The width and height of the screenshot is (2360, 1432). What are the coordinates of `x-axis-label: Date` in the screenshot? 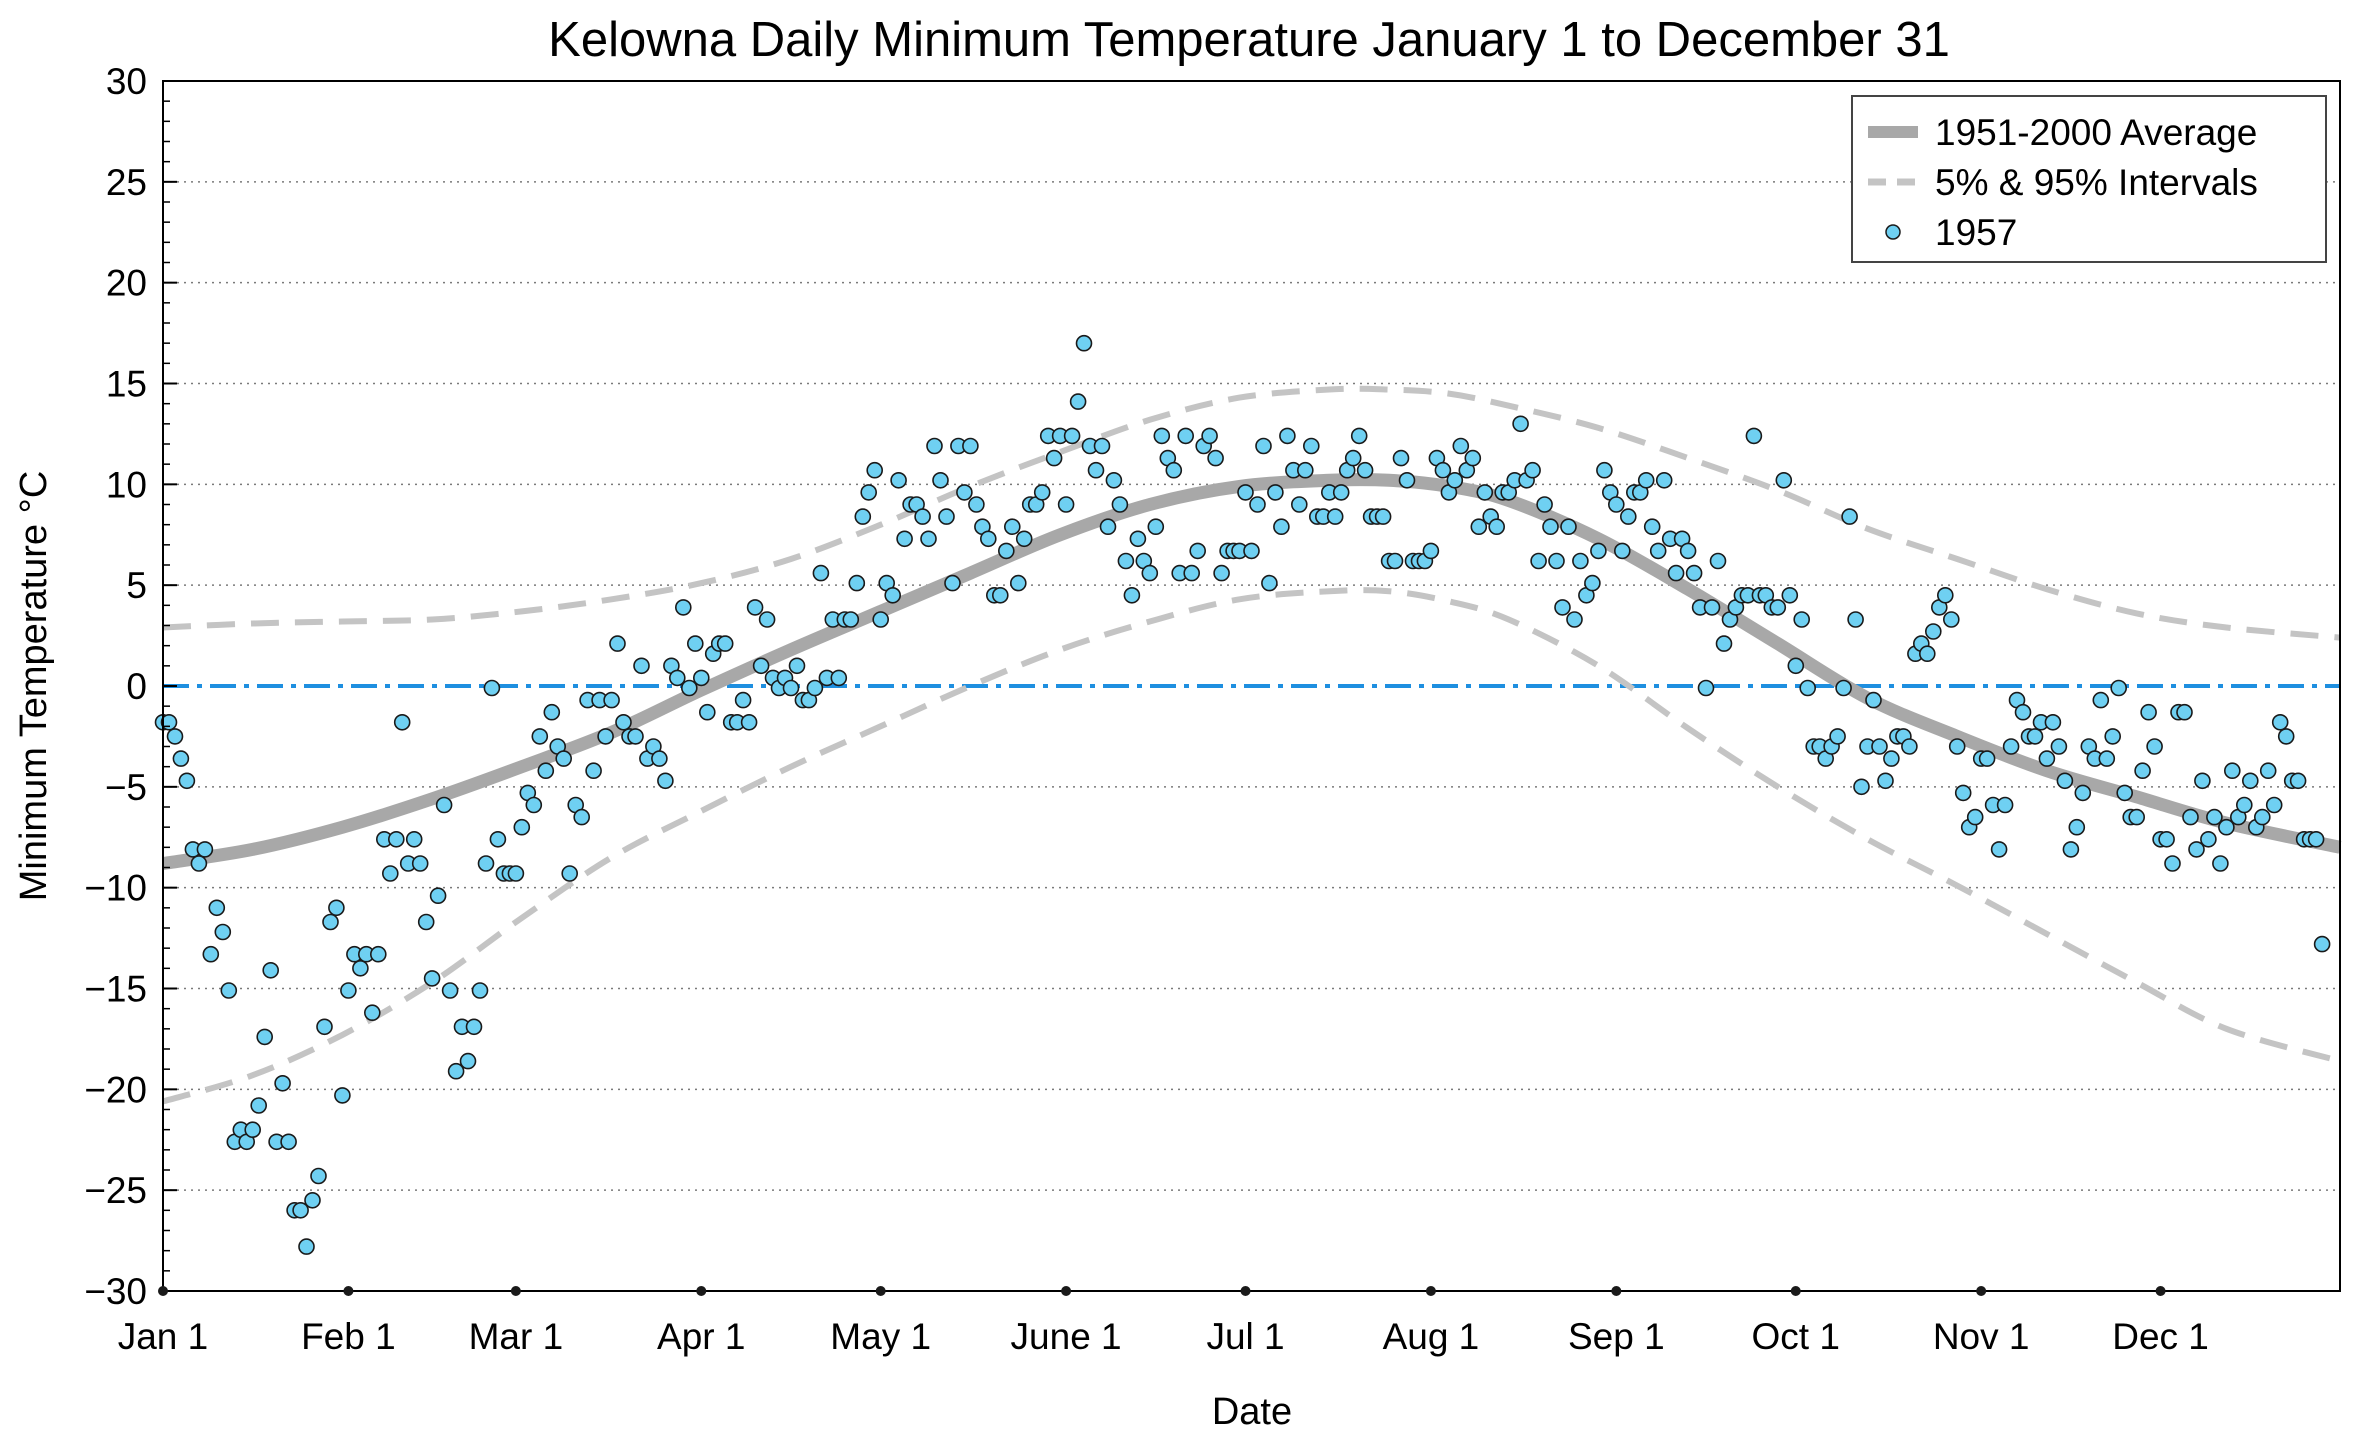 It's located at (1252, 1411).